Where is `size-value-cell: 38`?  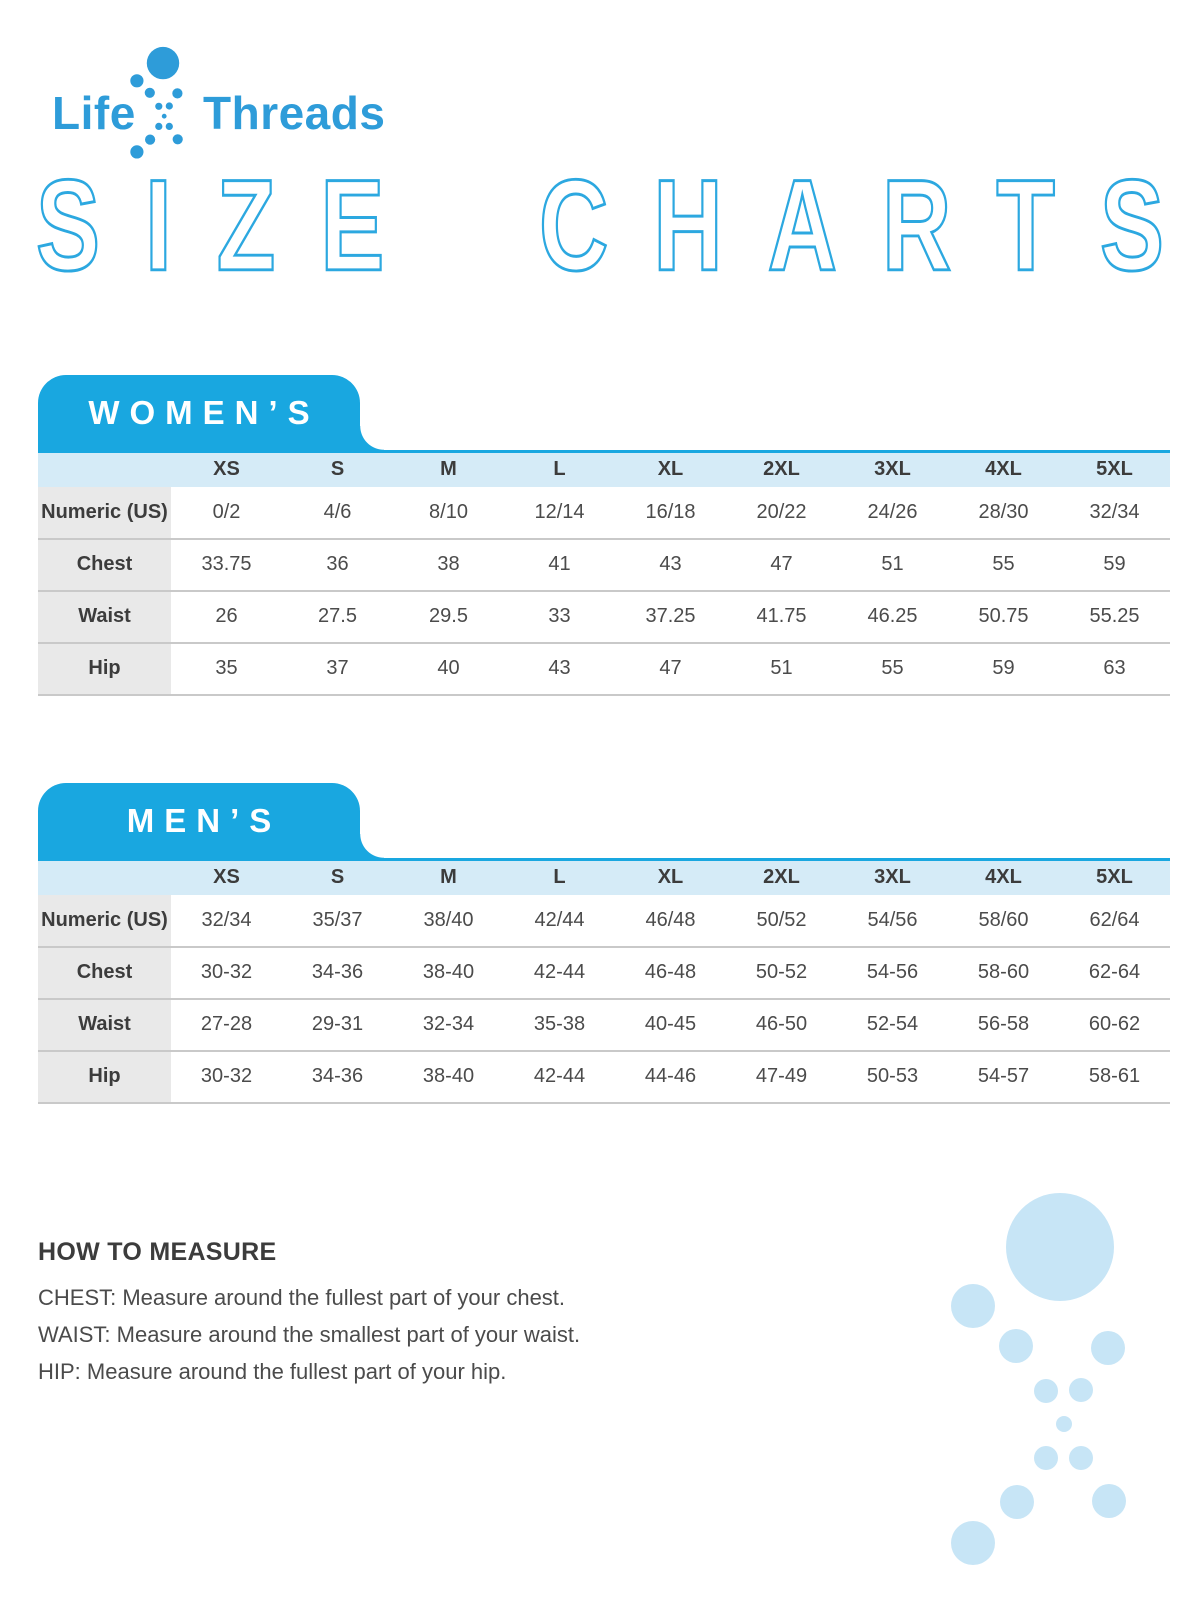 size-value-cell: 38 is located at coordinates (448, 564).